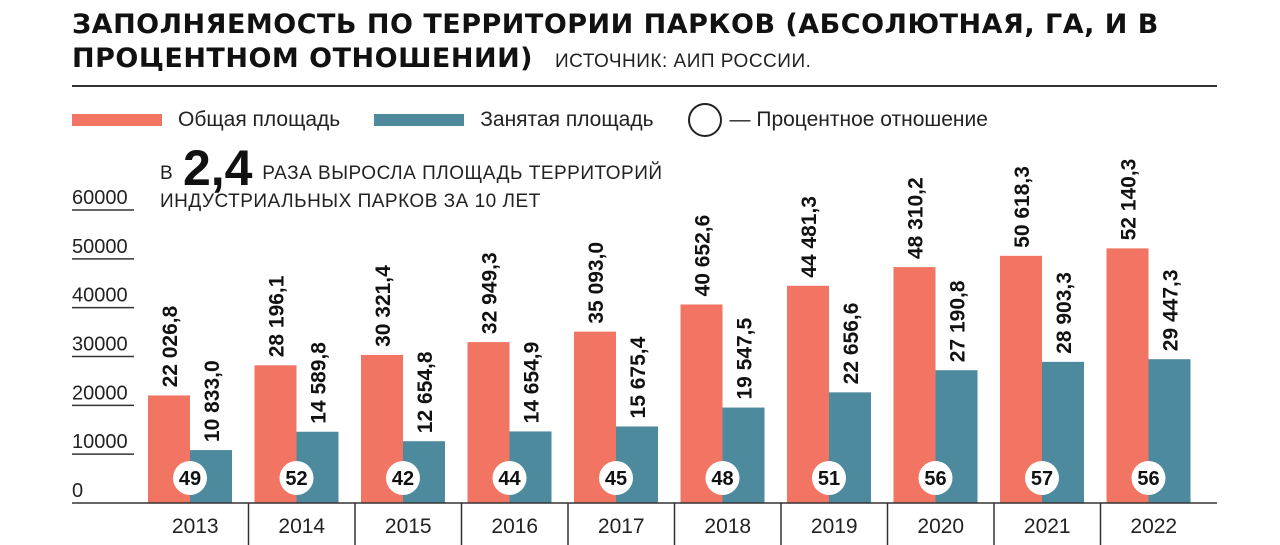 This screenshot has width=1280, height=545. Describe the element at coordinates (100, 345) in the screenshot. I see `y-tick-label: 30000` at that location.